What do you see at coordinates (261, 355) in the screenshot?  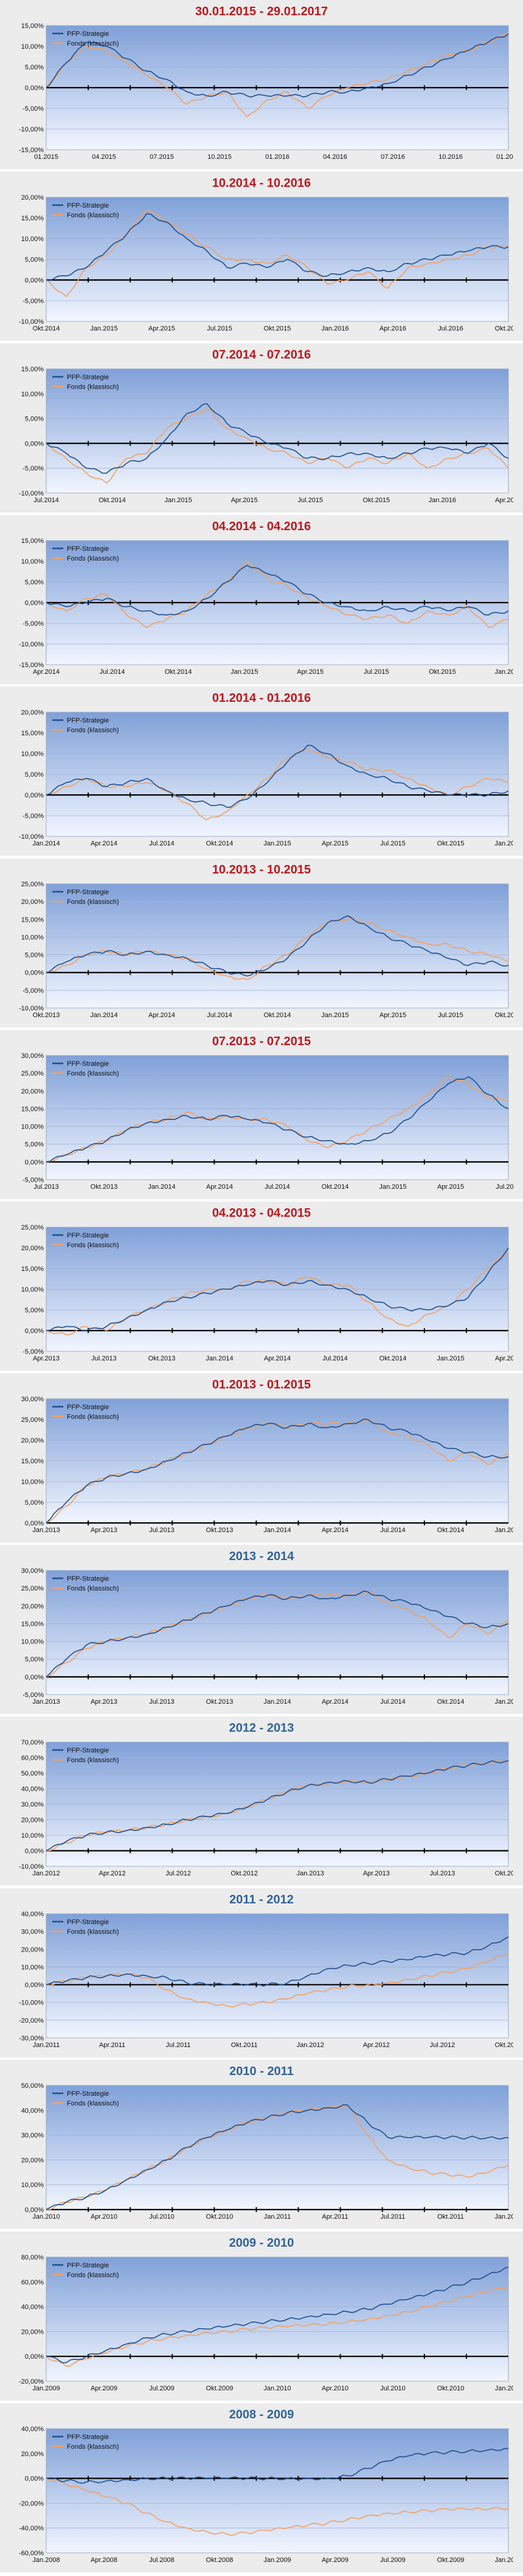 I see `chart-title: 07.2014 - 07.2016` at bounding box center [261, 355].